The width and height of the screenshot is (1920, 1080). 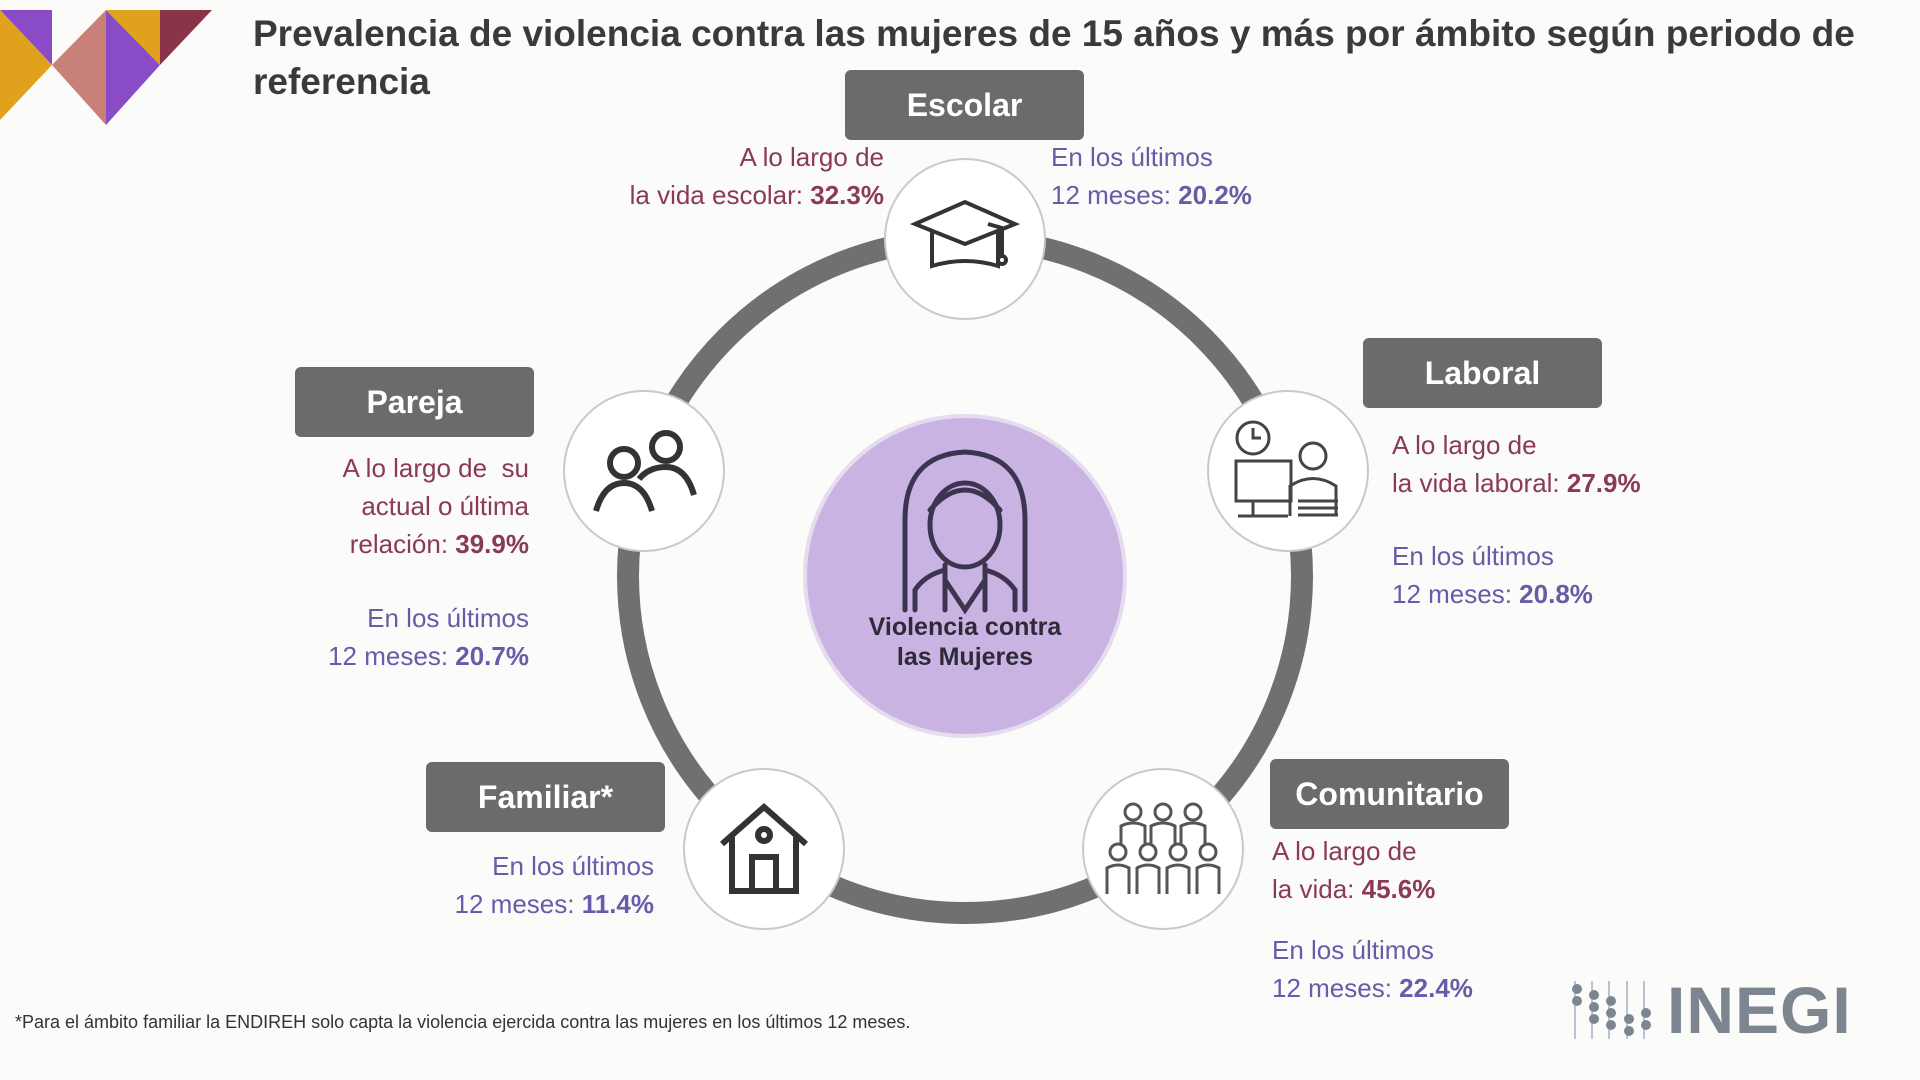 I want to click on comunitario-lifetime: A lo largo de la vida: 45.6%, so click(x=1353, y=870).